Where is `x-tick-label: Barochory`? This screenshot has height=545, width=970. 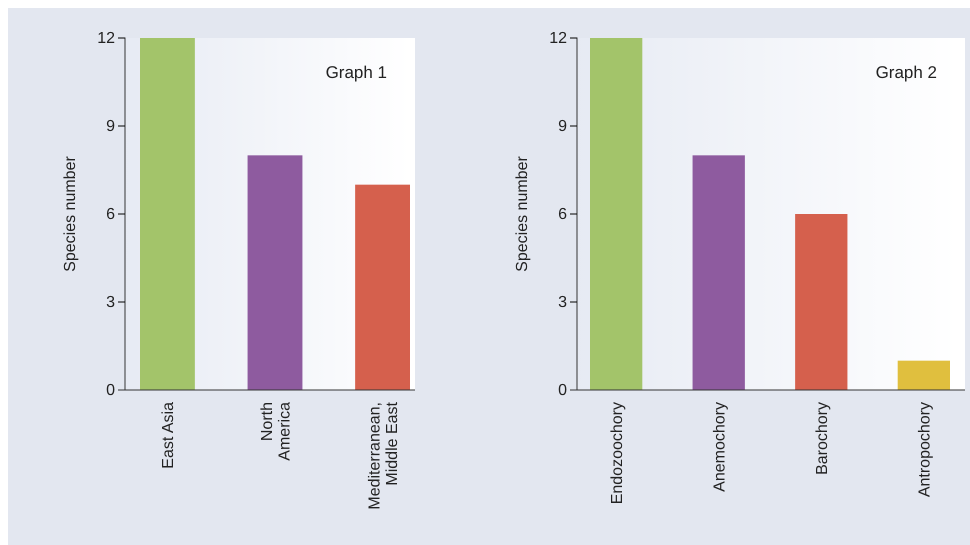
x-tick-label: Barochory is located at coordinates (822, 438).